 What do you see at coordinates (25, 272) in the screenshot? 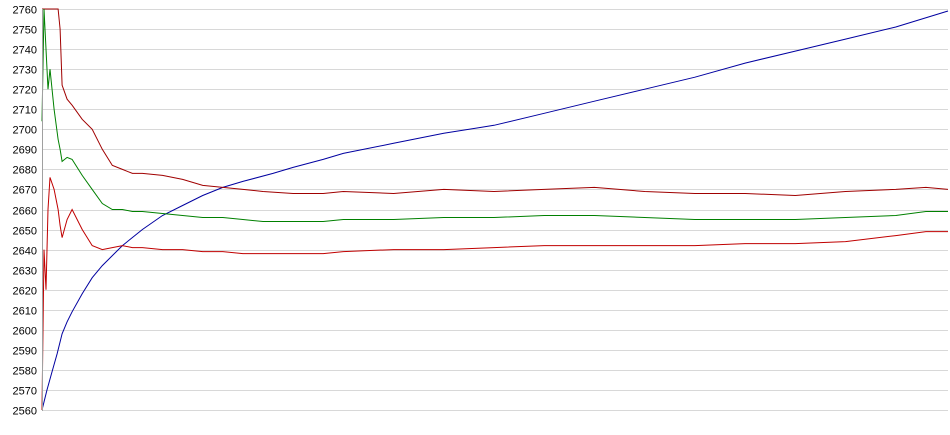
I see `y-tick-label-2630: 2630` at bounding box center [25, 272].